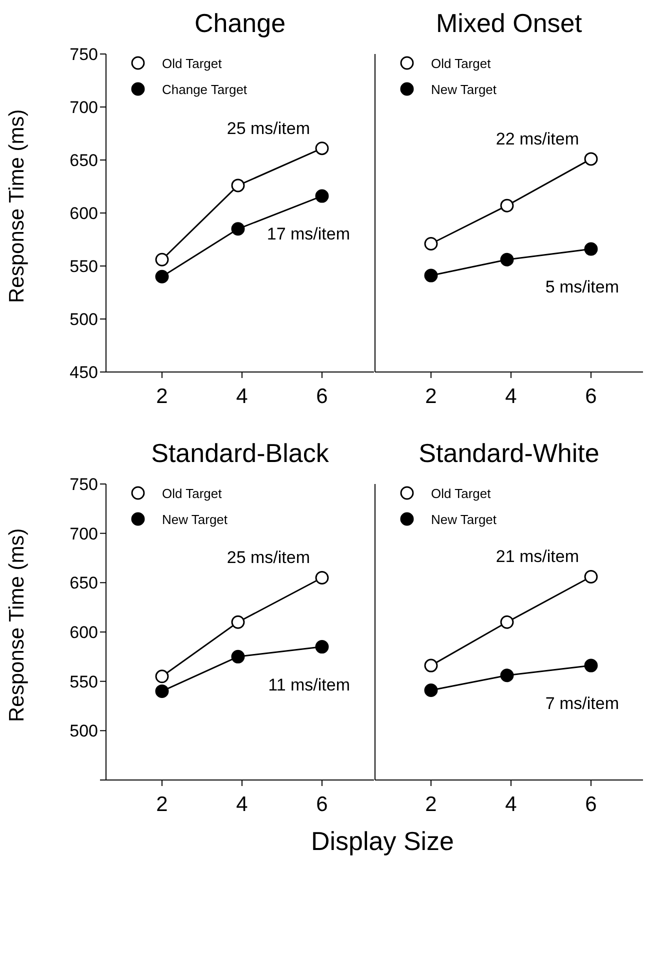 The height and width of the screenshot is (971, 667). I want to click on chart-title: Standard-Black, so click(240, 454).